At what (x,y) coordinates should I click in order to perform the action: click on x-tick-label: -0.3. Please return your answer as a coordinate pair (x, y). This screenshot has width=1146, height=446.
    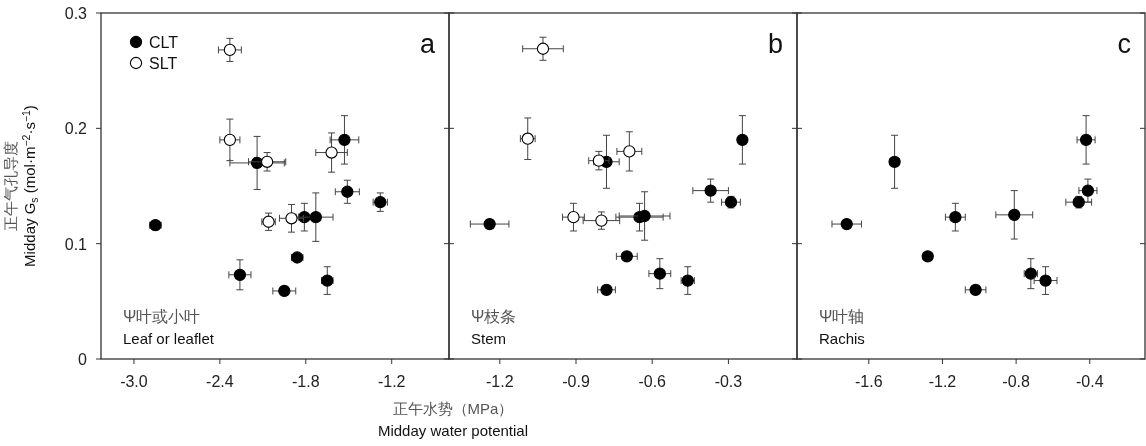
    Looking at the image, I should click on (728, 381).